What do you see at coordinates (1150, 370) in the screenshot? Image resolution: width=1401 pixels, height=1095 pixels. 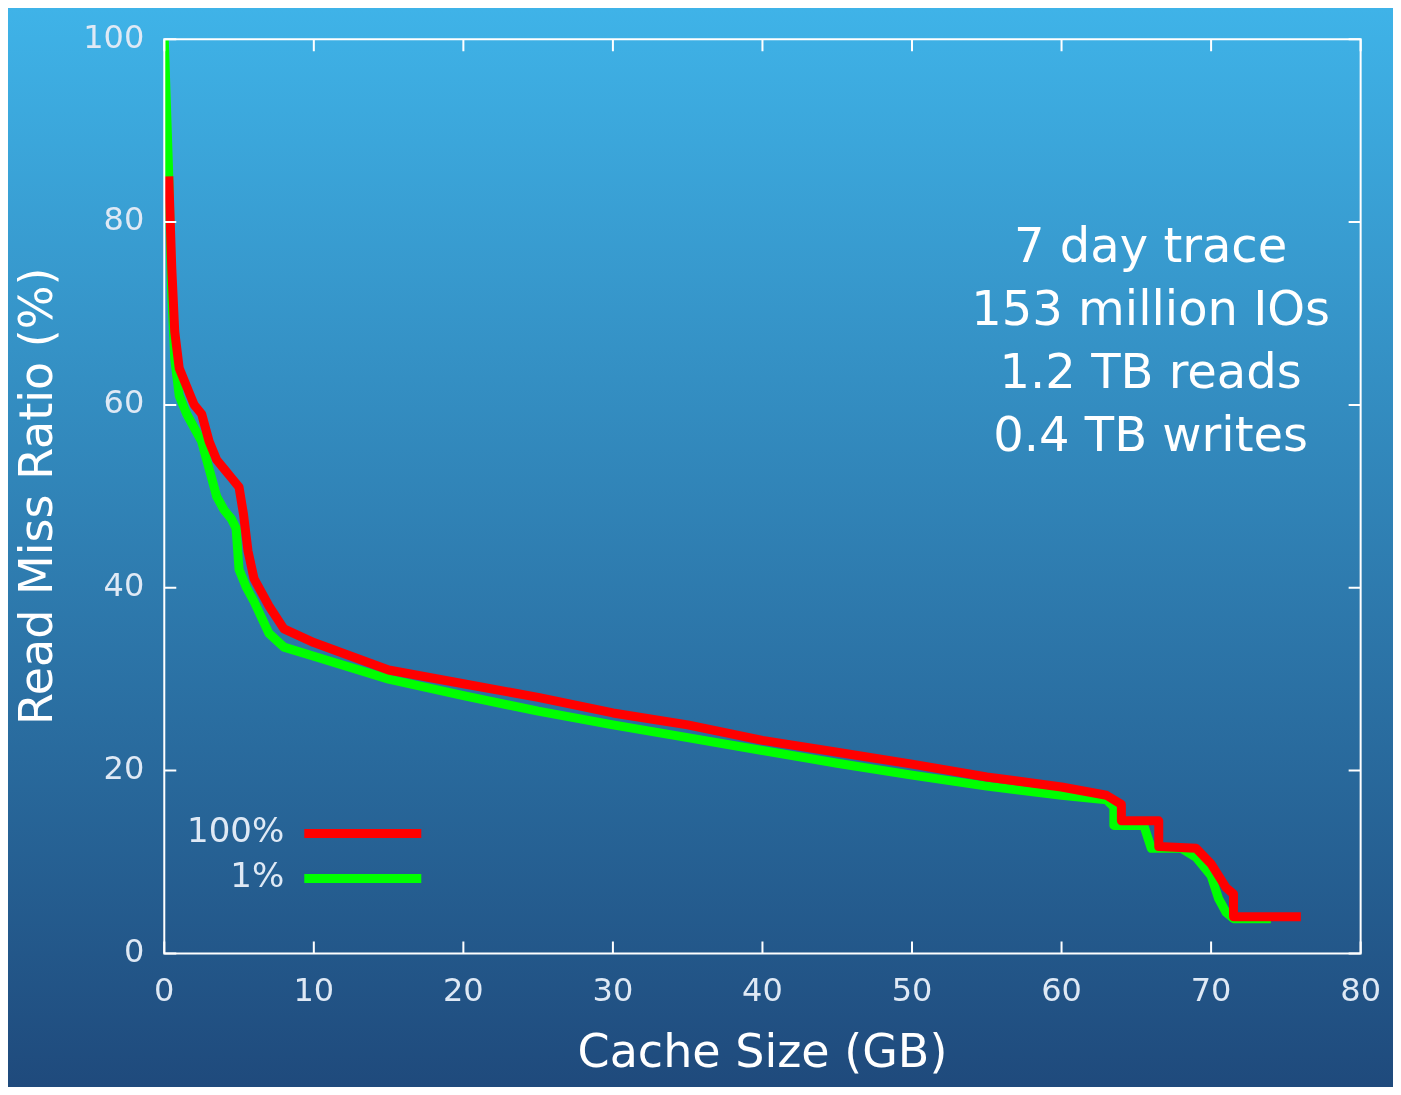 I see `annotation: 1.2 TB reads` at bounding box center [1150, 370].